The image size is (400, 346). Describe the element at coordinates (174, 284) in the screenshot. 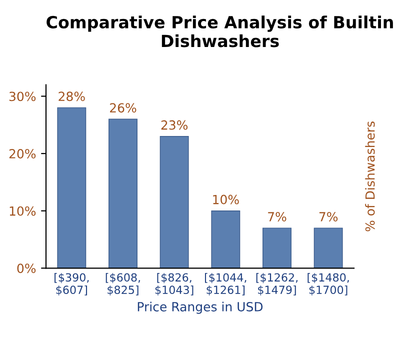

I see `x-tick-label: [$826, $1043]` at that location.